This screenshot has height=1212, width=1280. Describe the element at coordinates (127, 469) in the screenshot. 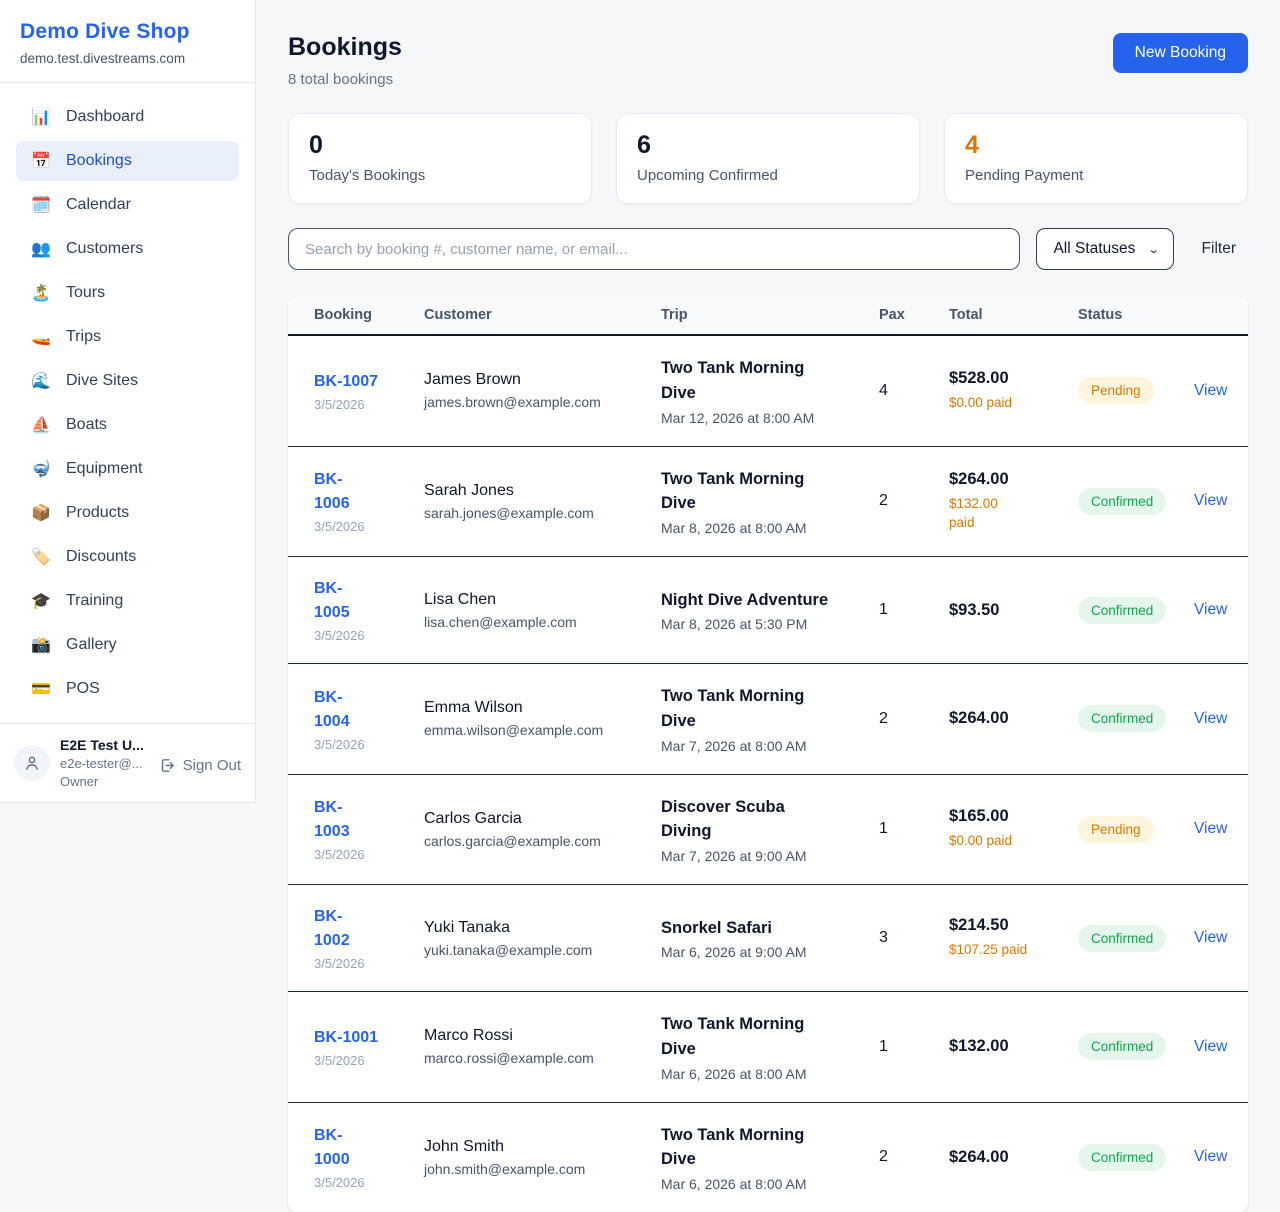

I see `sidebar-item-equipment: 🤿 Equipment` at that location.